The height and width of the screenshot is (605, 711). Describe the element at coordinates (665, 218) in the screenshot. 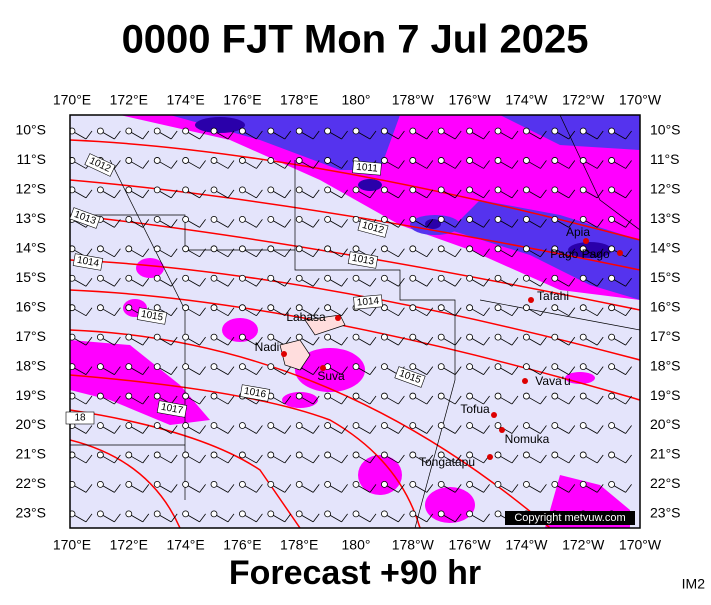

I see `lat-label-right: 13°S` at that location.